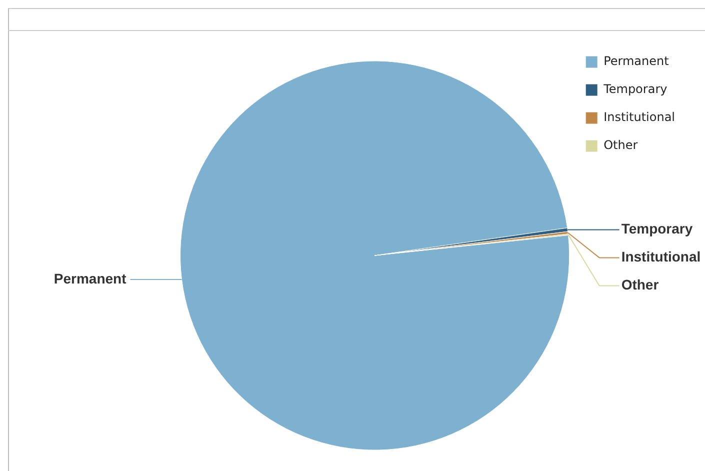 This screenshot has height=471, width=705. I want to click on slice-label: Other, so click(640, 284).